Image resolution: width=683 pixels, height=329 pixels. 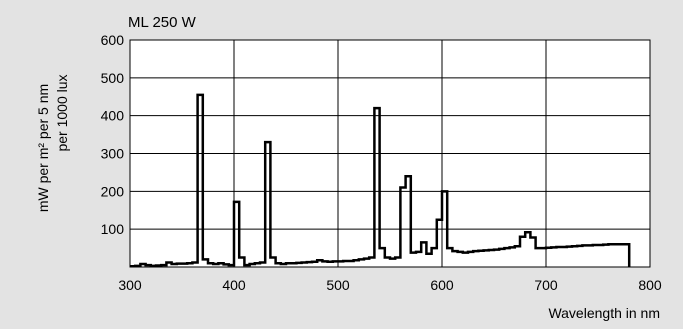 What do you see at coordinates (650, 285) in the screenshot?
I see `x-tick-label: 800` at bounding box center [650, 285].